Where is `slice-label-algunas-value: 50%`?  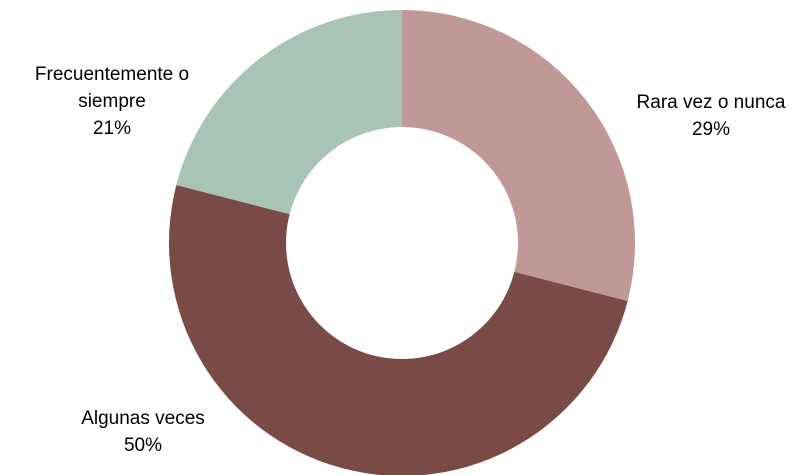 slice-label-algunas-value: 50% is located at coordinates (143, 445).